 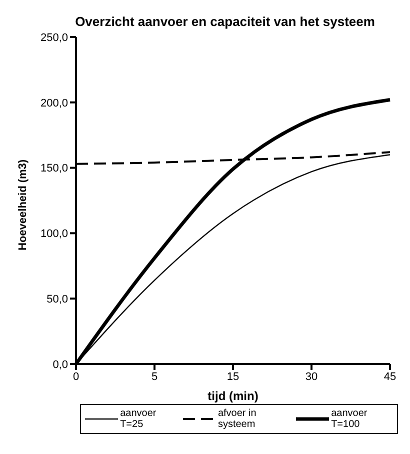 I want to click on x-tick-label: 5, so click(x=154, y=376).